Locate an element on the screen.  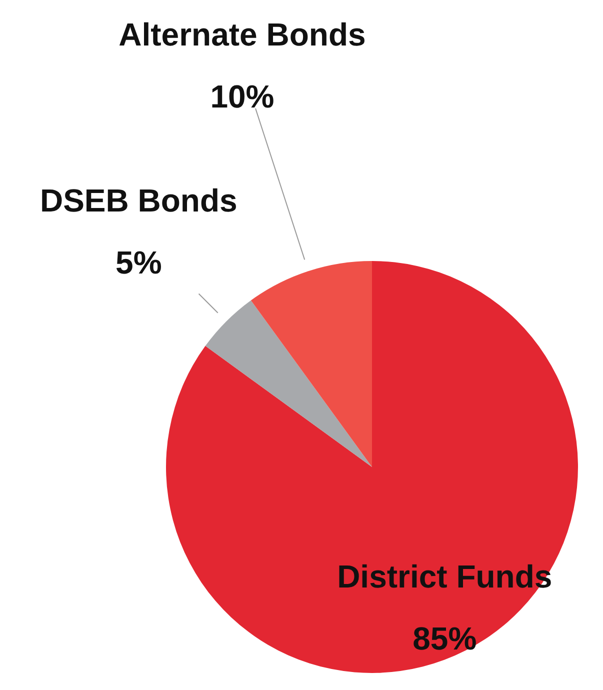
data-label: 10% is located at coordinates (242, 96).